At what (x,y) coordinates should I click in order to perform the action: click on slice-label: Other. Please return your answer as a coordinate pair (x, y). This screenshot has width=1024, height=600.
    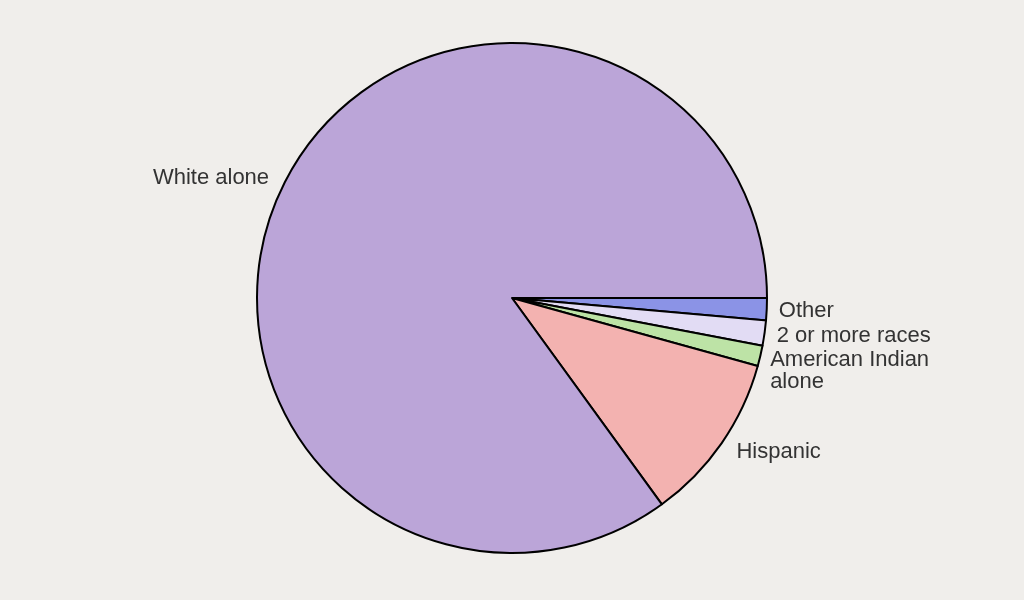
    Looking at the image, I should click on (806, 310).